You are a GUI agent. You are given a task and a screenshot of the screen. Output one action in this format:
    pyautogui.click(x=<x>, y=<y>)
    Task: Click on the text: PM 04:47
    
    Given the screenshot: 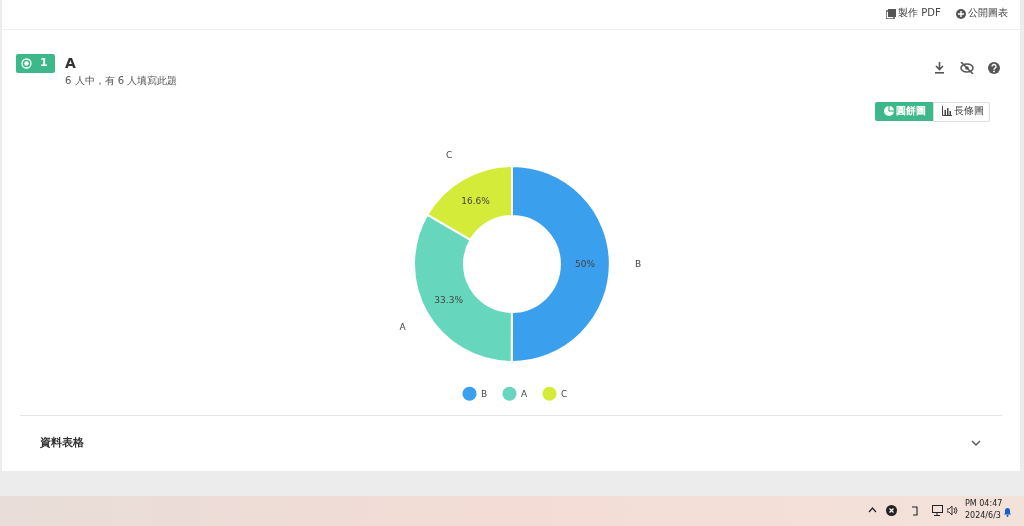 What is the action you would take?
    pyautogui.click(x=984, y=503)
    